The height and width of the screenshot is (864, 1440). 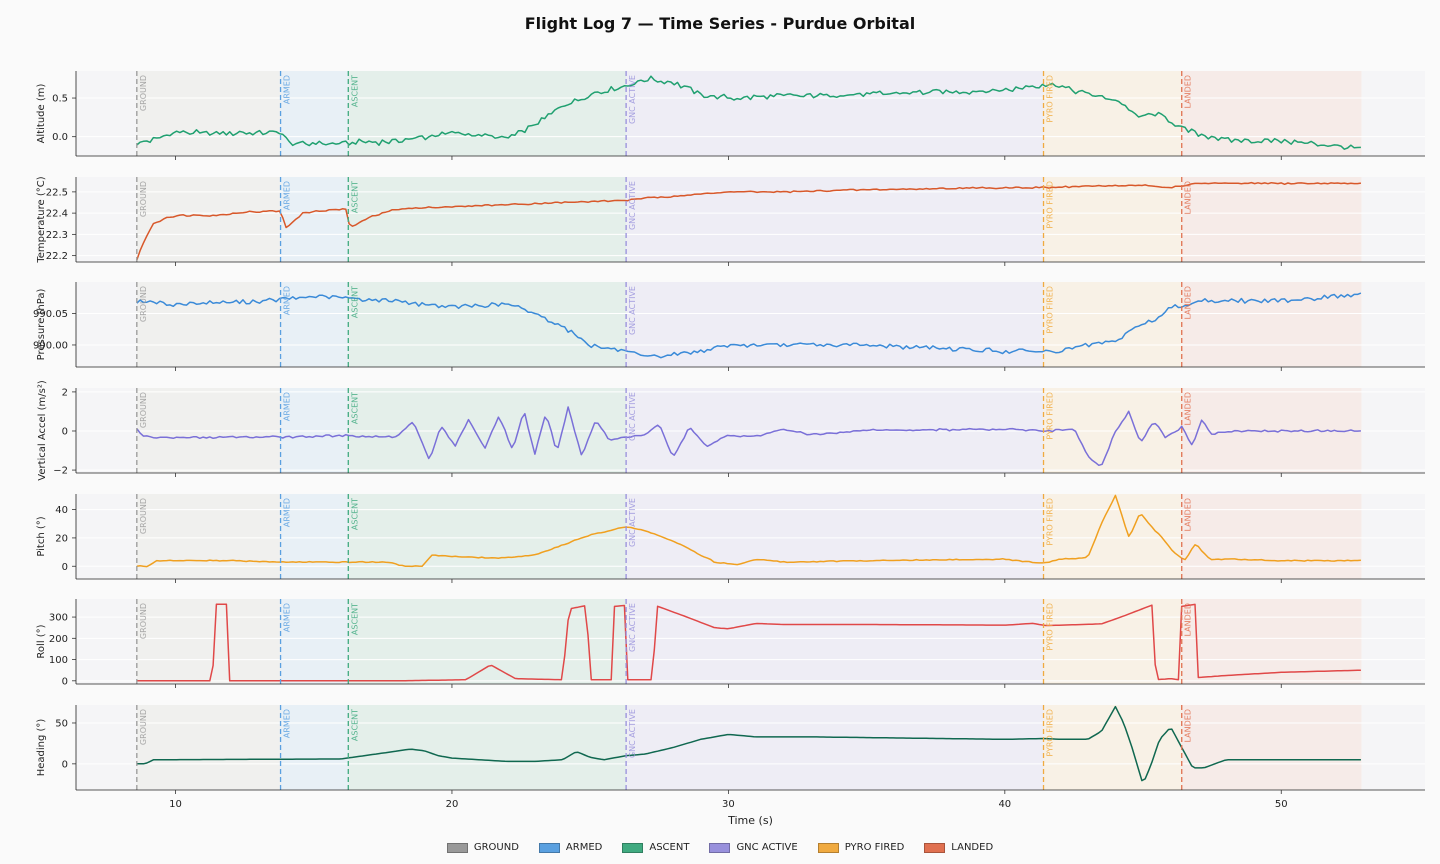 What do you see at coordinates (1281, 804) in the screenshot?
I see `x-tick-label: 50` at bounding box center [1281, 804].